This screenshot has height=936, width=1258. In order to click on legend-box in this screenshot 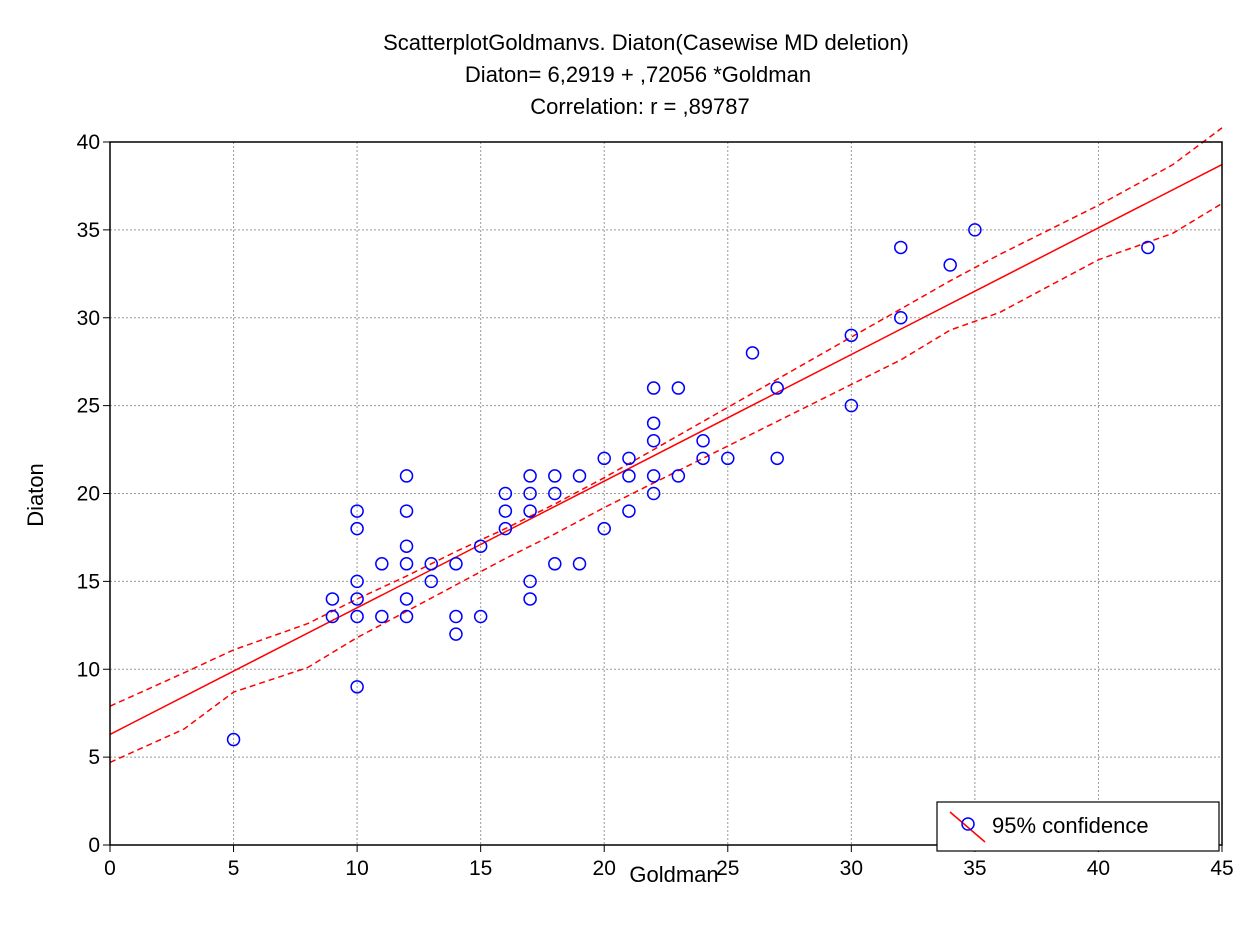, I will do `click(1078, 826)`.